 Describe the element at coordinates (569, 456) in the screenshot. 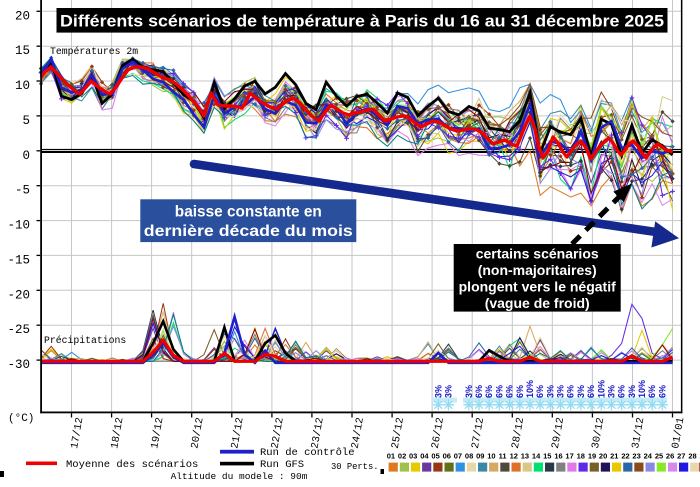

I see `svg-text: 17` at that location.